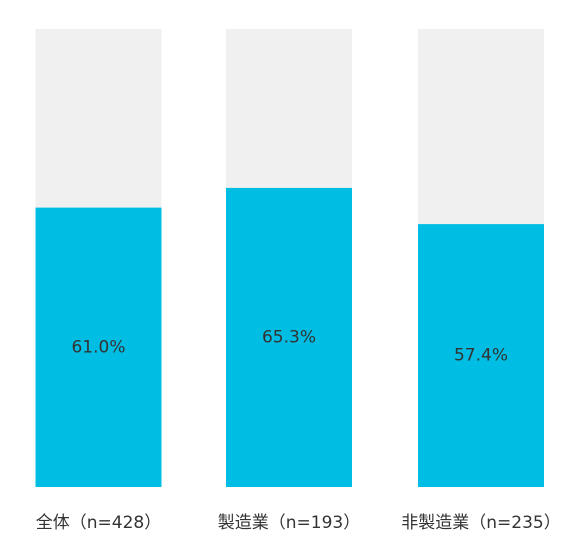  I want to click on value-label: 65.3%, so click(289, 337).